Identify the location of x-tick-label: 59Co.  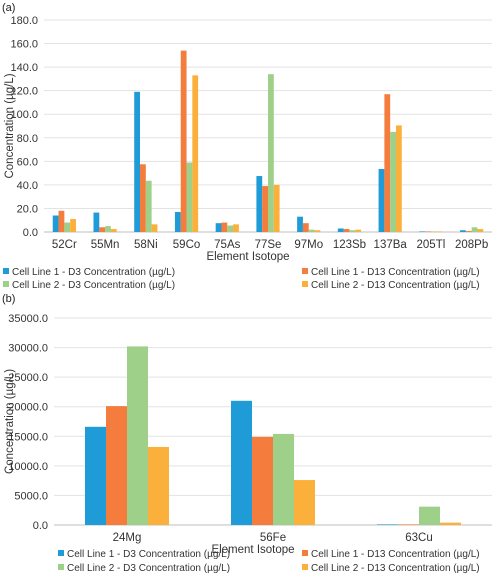
(187, 245).